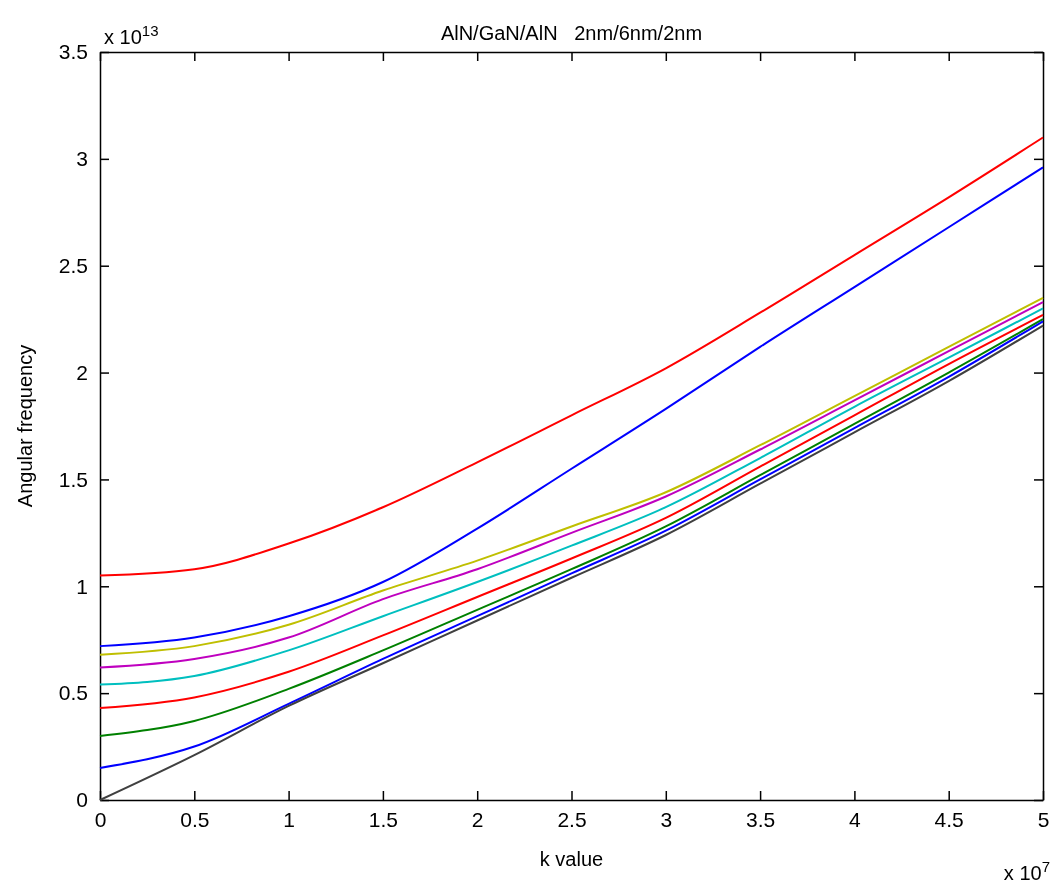 This screenshot has width=1055, height=890. What do you see at coordinates (82, 159) in the screenshot?
I see `y-tick-label: 3` at bounding box center [82, 159].